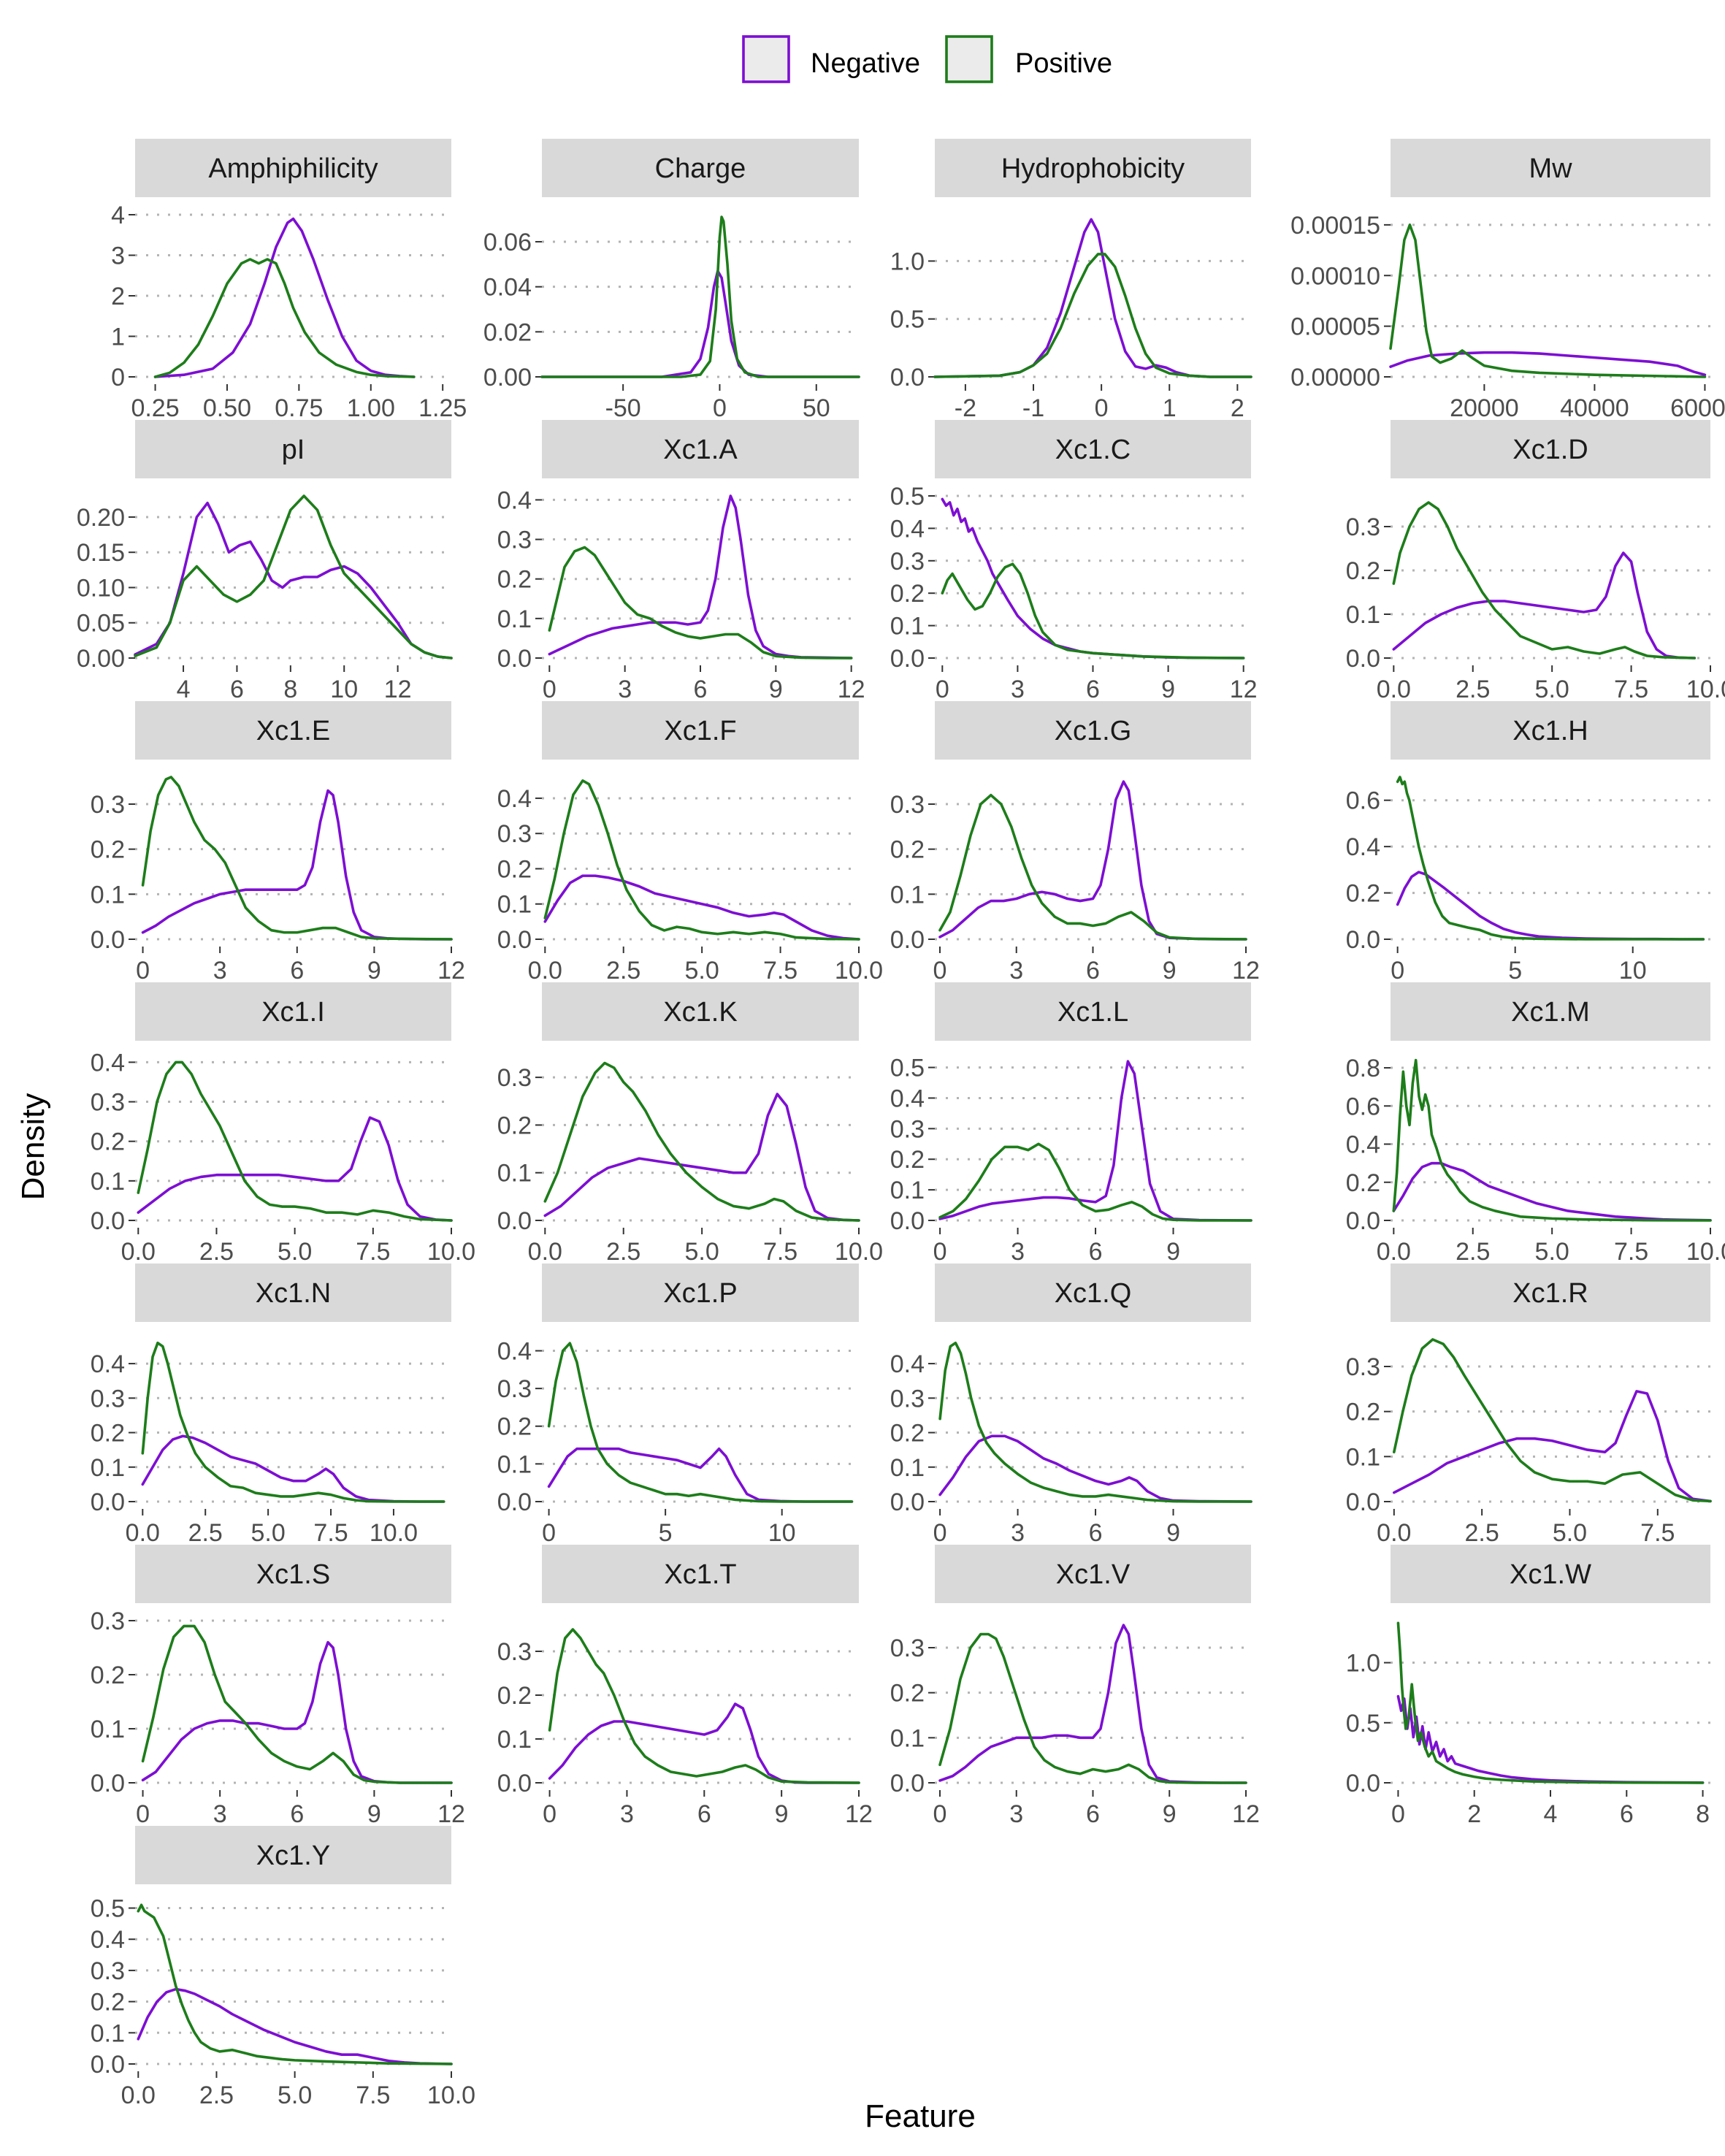  Describe the element at coordinates (1550, 168) in the screenshot. I see `strip-mw` at that location.